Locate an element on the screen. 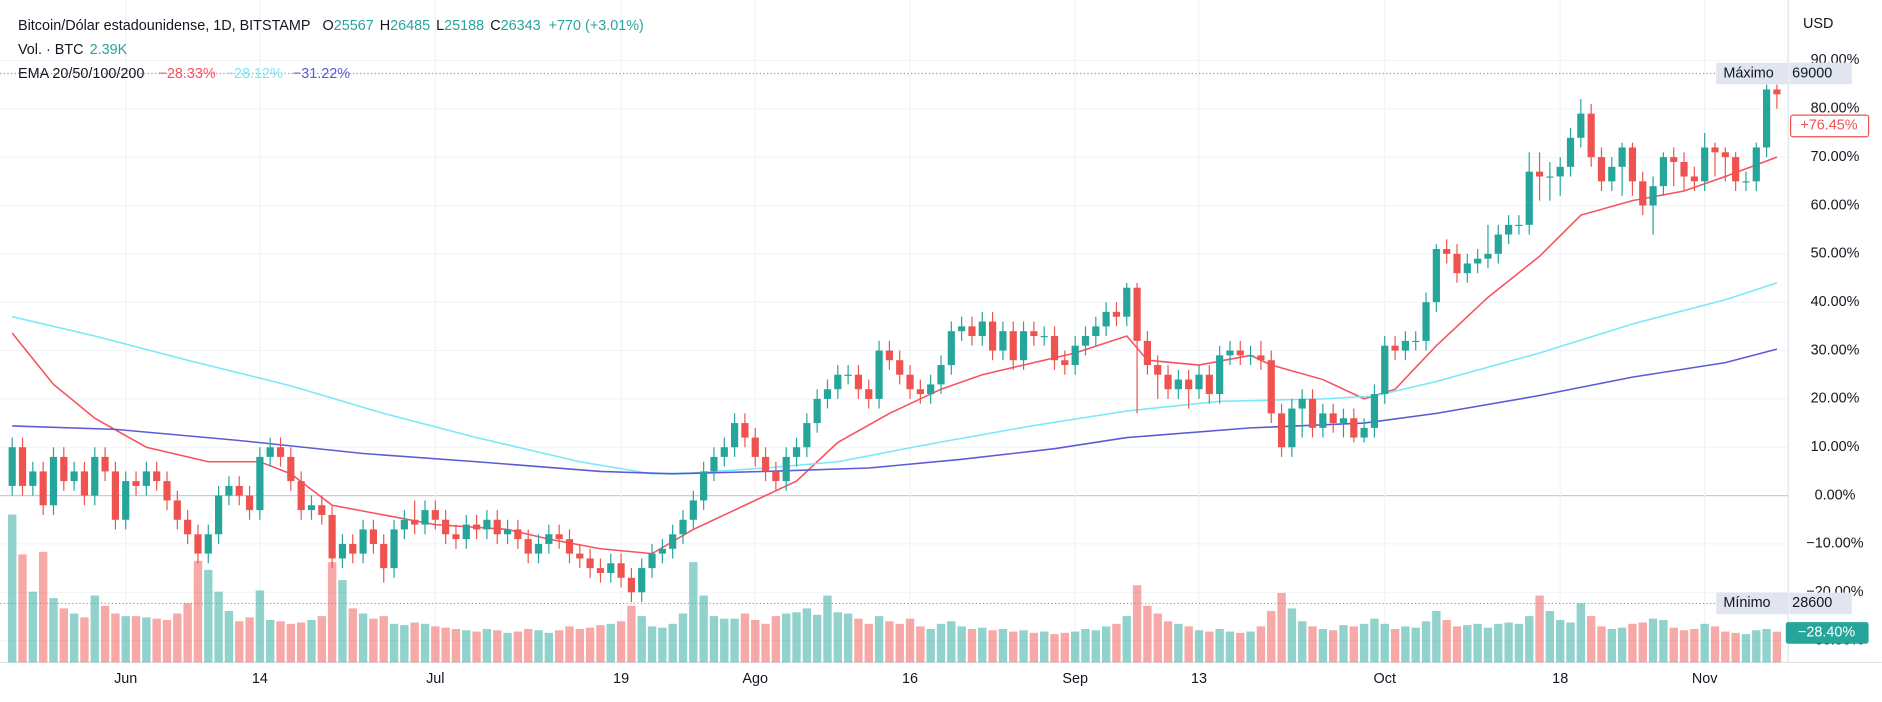 The height and width of the screenshot is (702, 1882). ohlc-value: 26485 is located at coordinates (410, 26).